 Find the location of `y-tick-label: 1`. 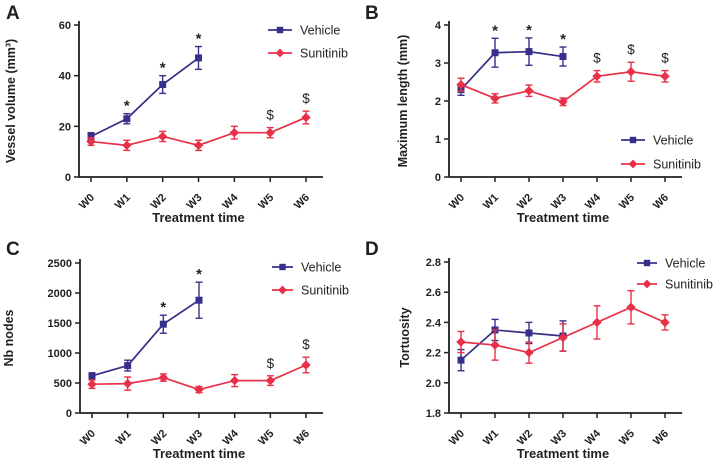

y-tick-label: 1 is located at coordinates (438, 140).